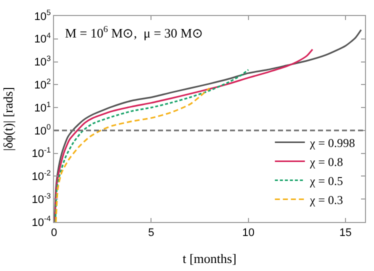  I want to click on legend-label: χ = 0.3, so click(325, 199).